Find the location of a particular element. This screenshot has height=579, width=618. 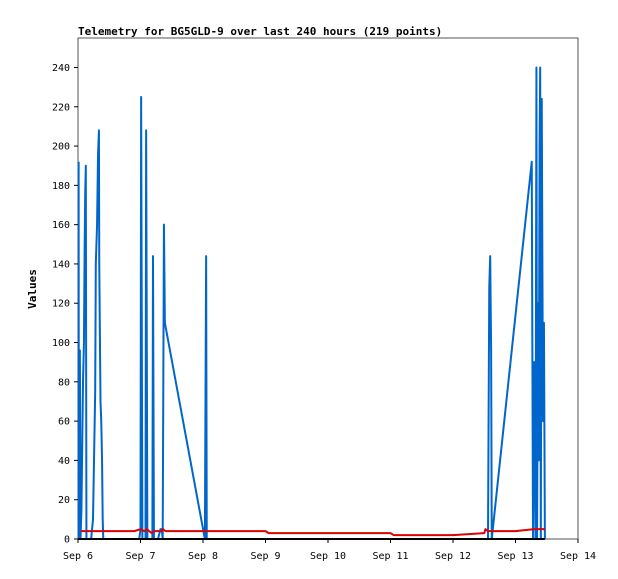

y-tick-label: 60 is located at coordinates (64, 422).